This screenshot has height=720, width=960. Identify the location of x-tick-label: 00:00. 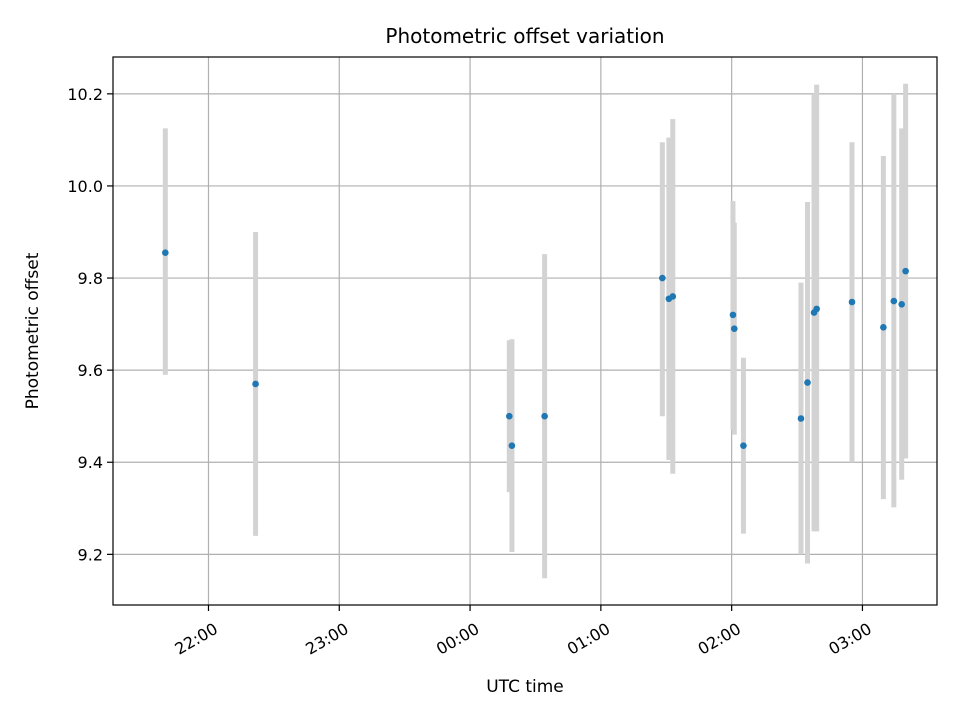
(457, 639).